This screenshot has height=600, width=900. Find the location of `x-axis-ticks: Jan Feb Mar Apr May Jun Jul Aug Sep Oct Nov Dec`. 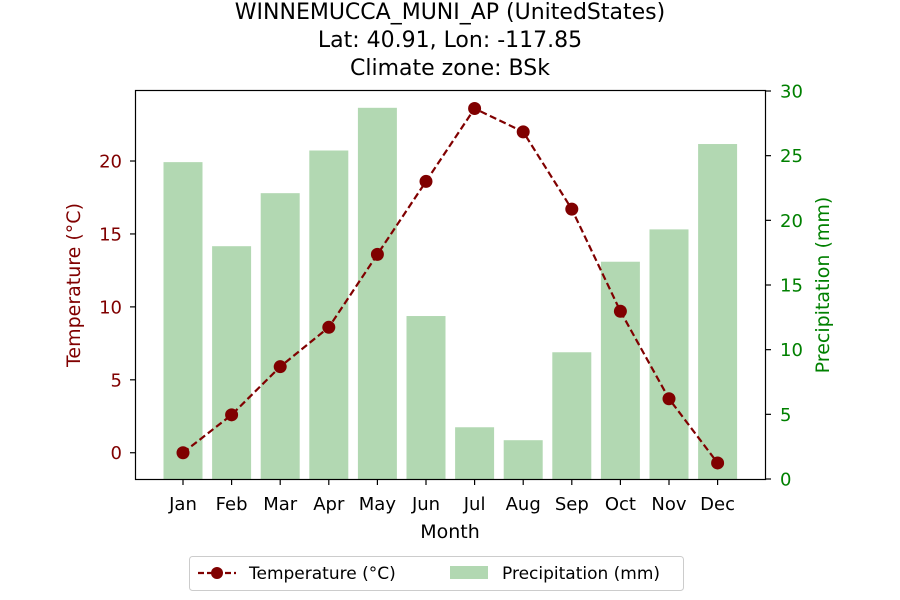

x-axis-ticks: Jan Feb Mar Apr May Jun Jul Aug Sep Oct Nov Dec is located at coordinates (451, 497).